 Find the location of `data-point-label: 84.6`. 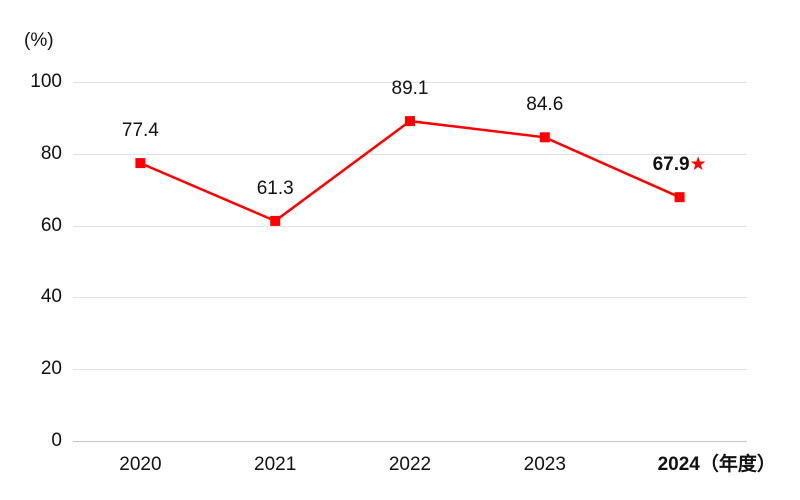

data-point-label: 84.6 is located at coordinates (545, 105).